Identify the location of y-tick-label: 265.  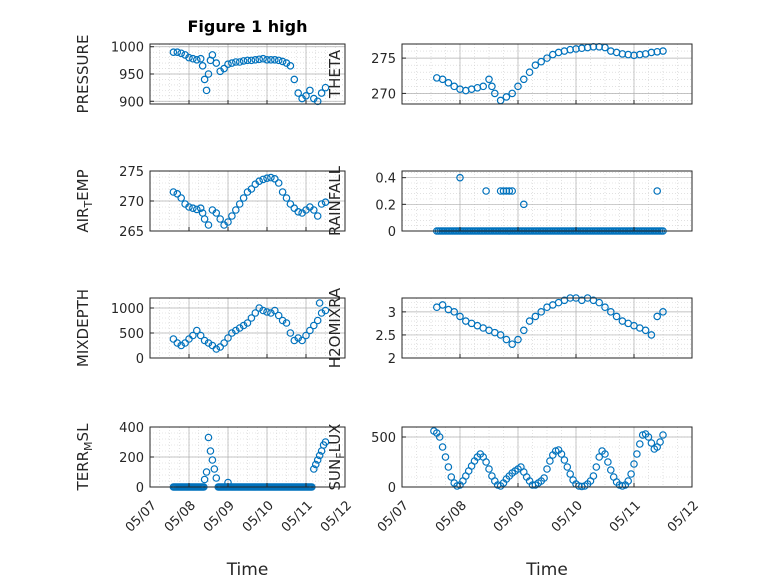
(131, 232).